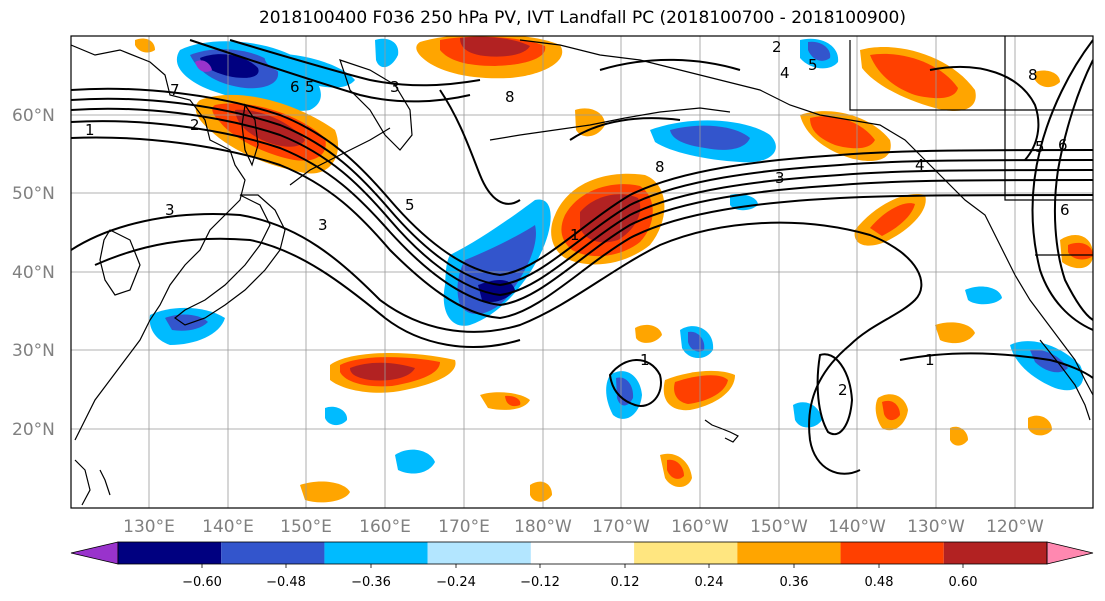  I want to click on lat-label-40: 40°N, so click(33, 273).